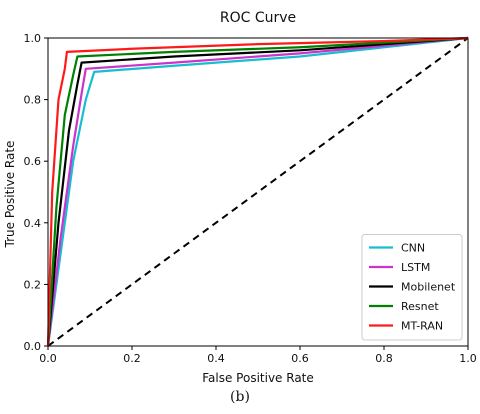 The width and height of the screenshot is (480, 414). Describe the element at coordinates (468, 358) in the screenshot. I see `x-tick-label: 1.0` at that location.